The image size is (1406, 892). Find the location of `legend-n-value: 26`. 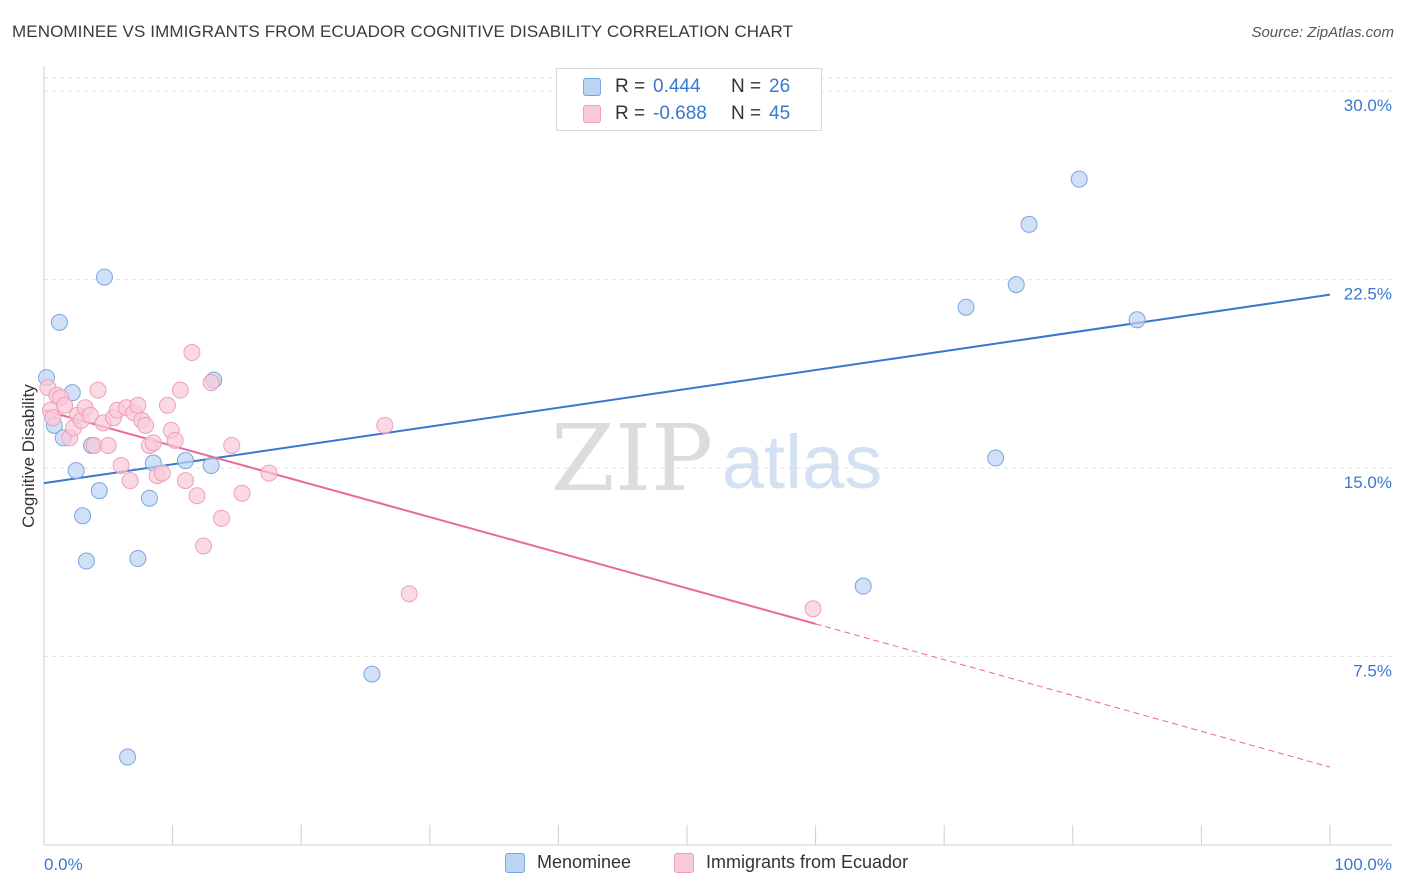

legend-n-value: 26 is located at coordinates (780, 86).